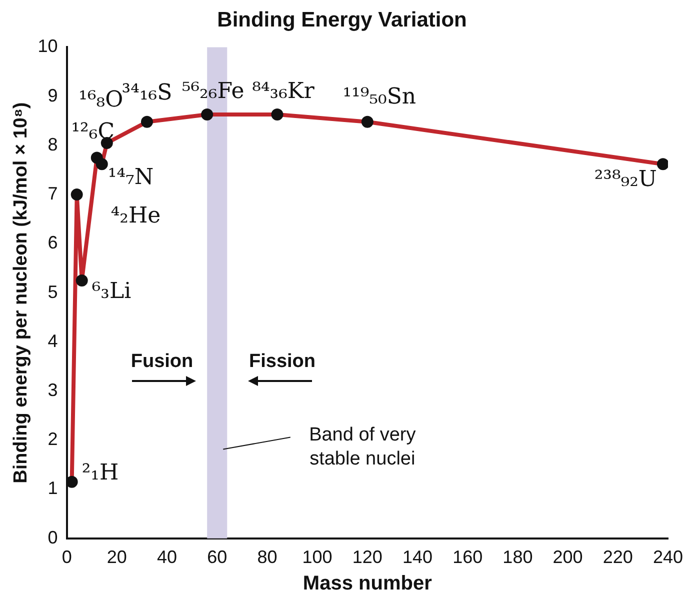 This screenshot has width=694, height=604. I want to click on annotation: Fission, so click(282, 361).